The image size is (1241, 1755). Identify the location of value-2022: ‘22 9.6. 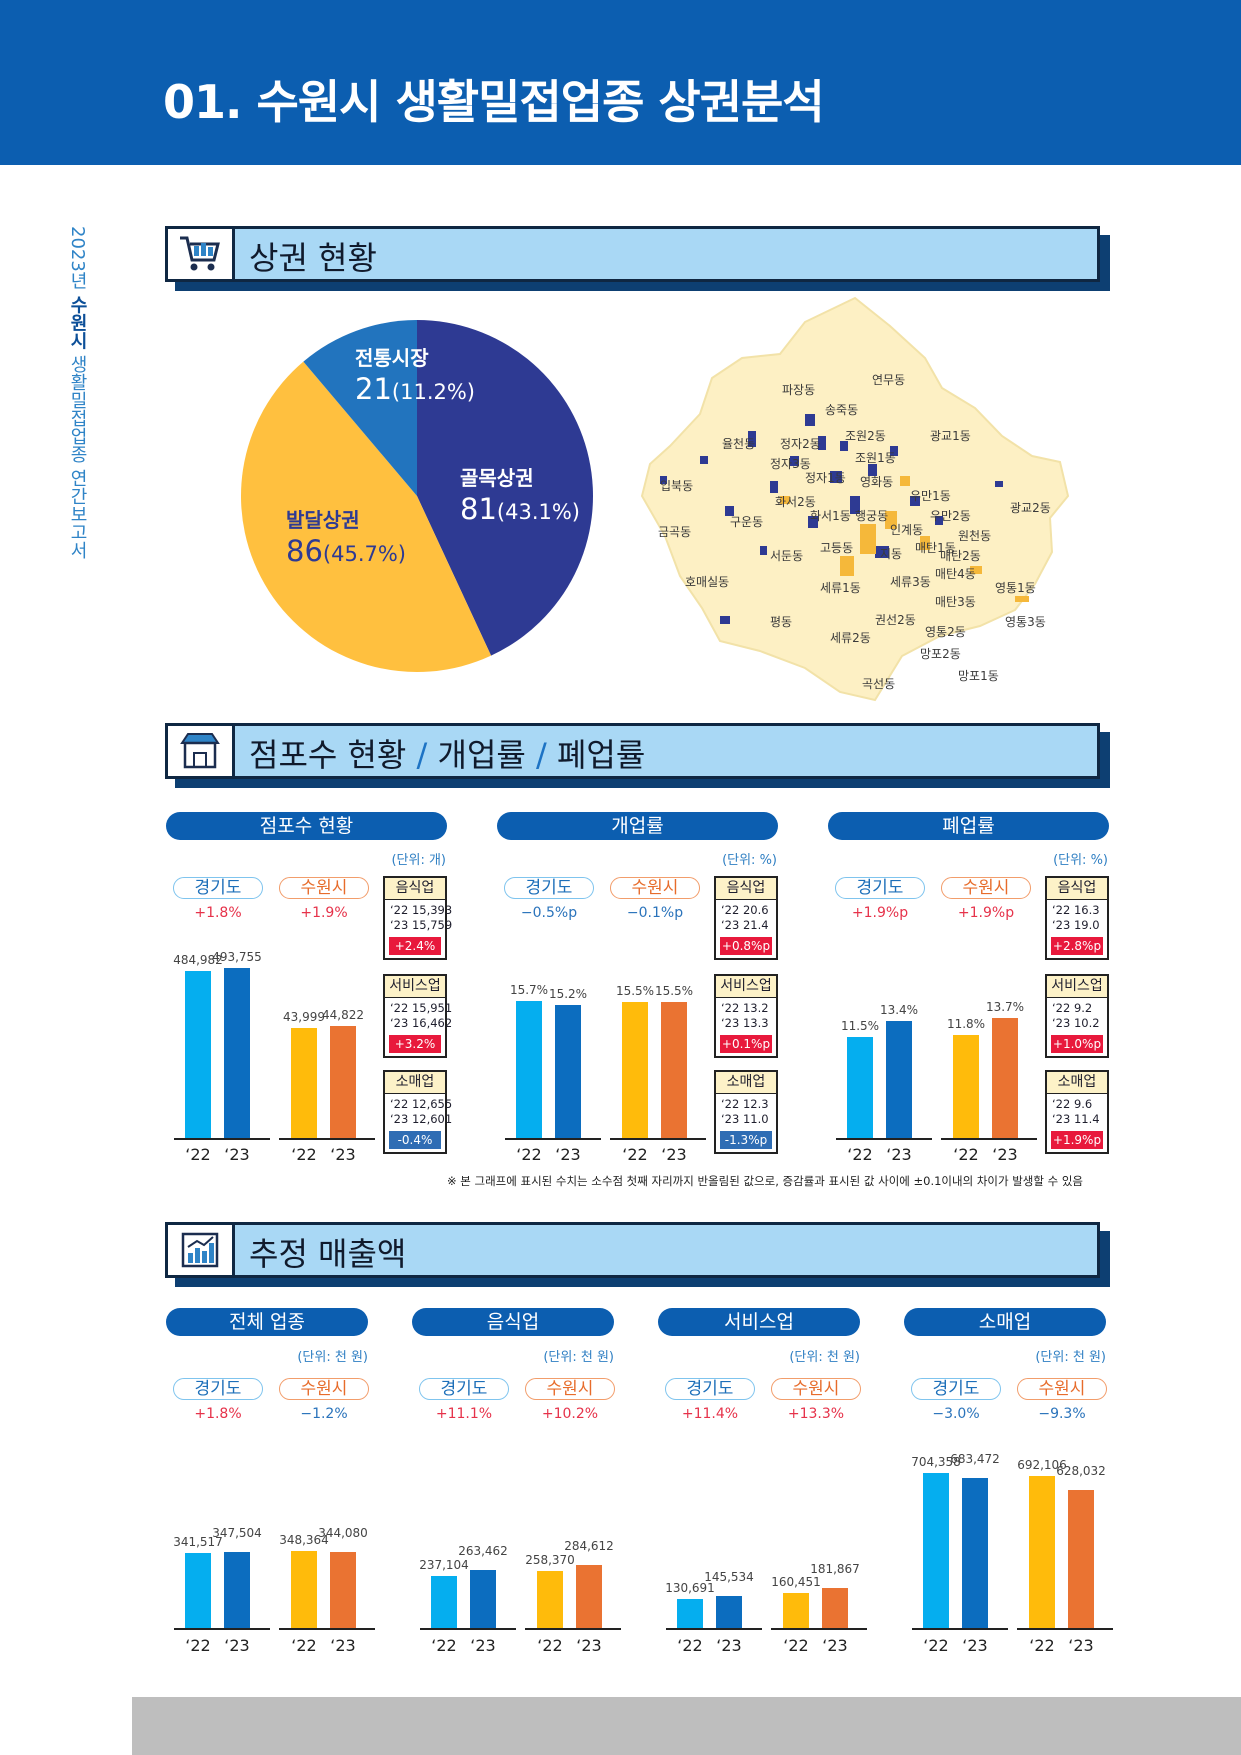
(1072, 1104).